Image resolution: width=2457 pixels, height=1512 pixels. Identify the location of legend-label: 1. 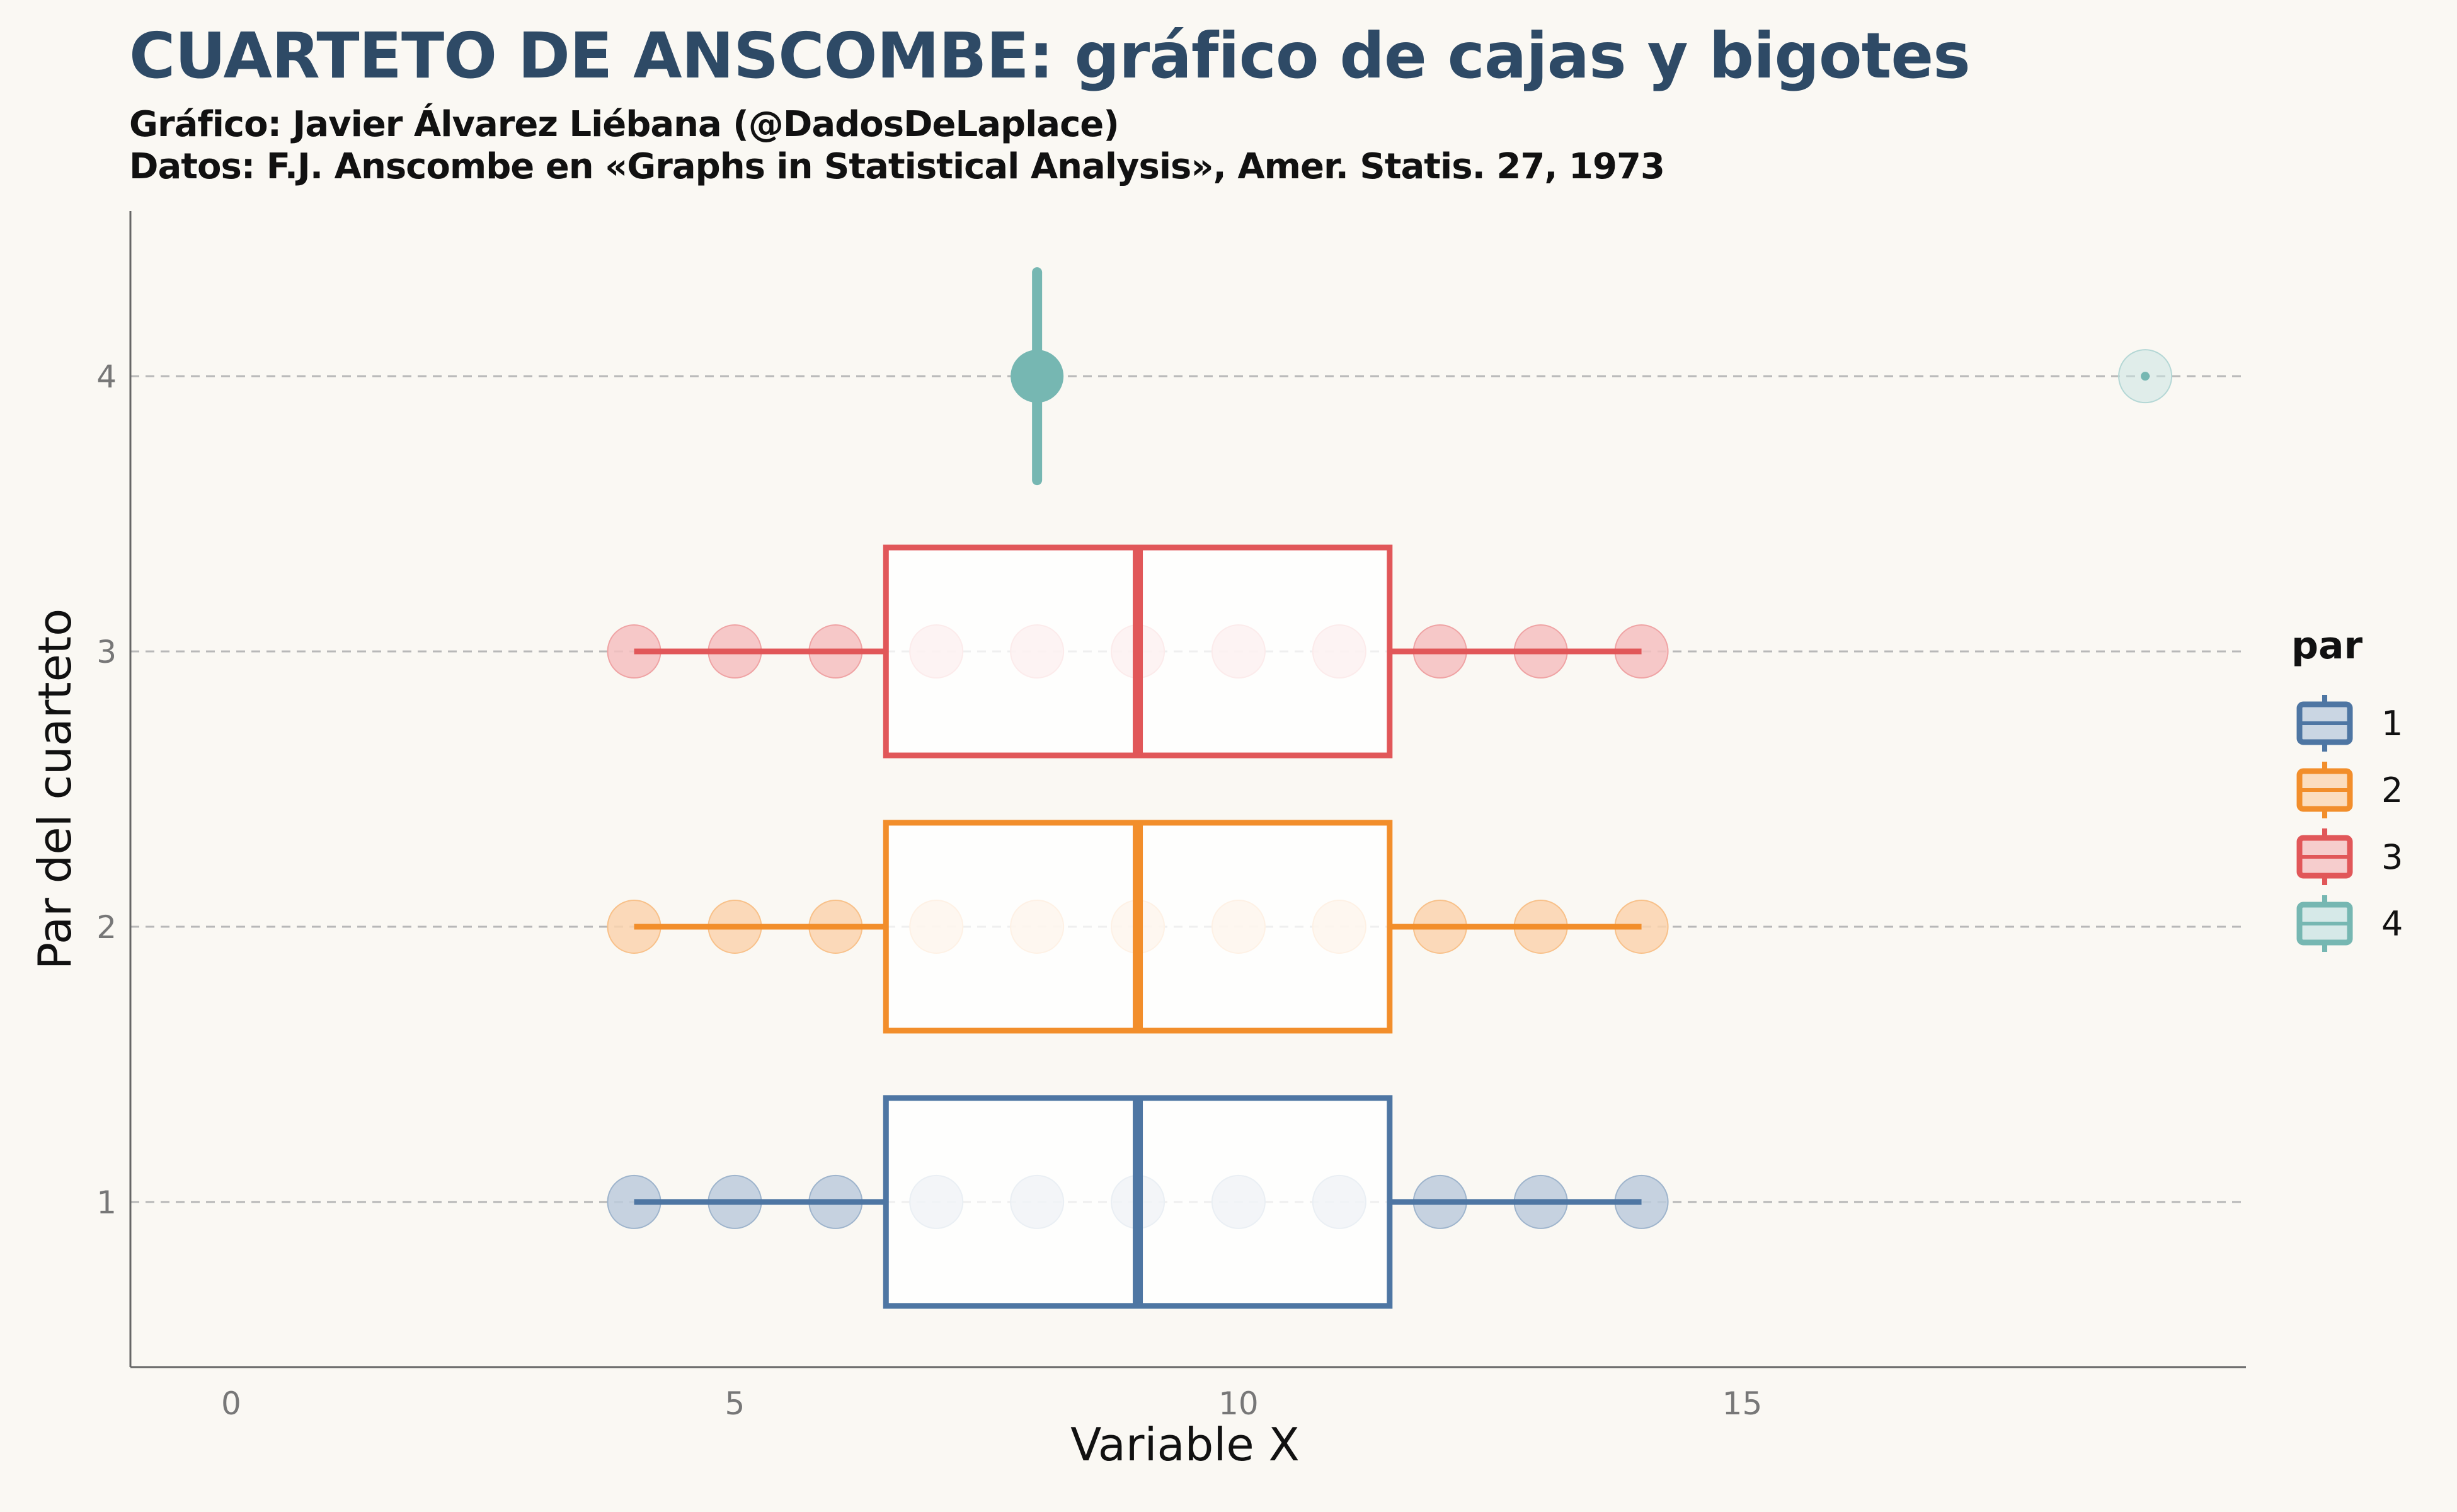
(2392, 723).